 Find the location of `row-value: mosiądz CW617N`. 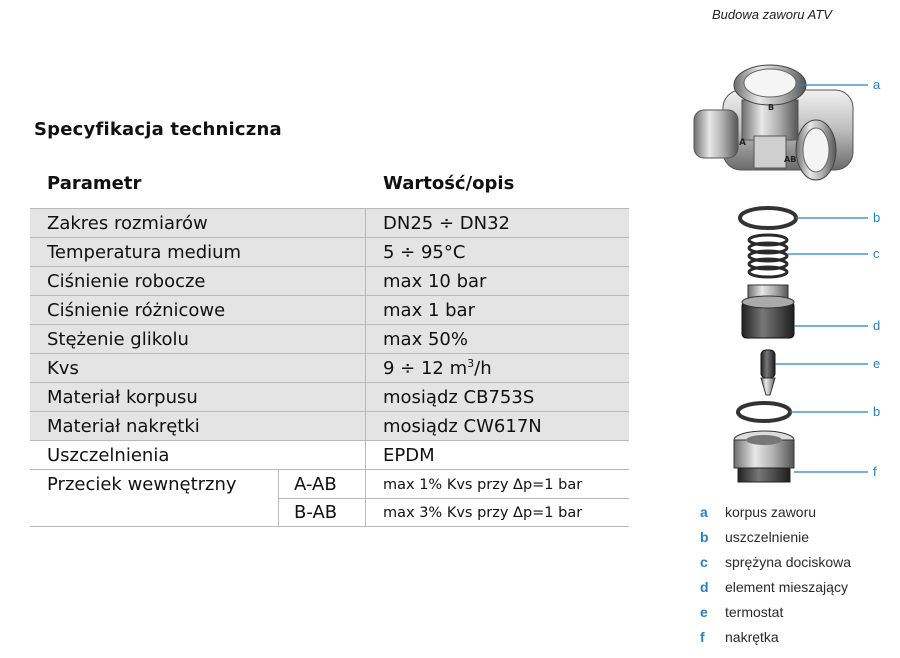

row-value: mosiądz CW617N is located at coordinates (462, 426).